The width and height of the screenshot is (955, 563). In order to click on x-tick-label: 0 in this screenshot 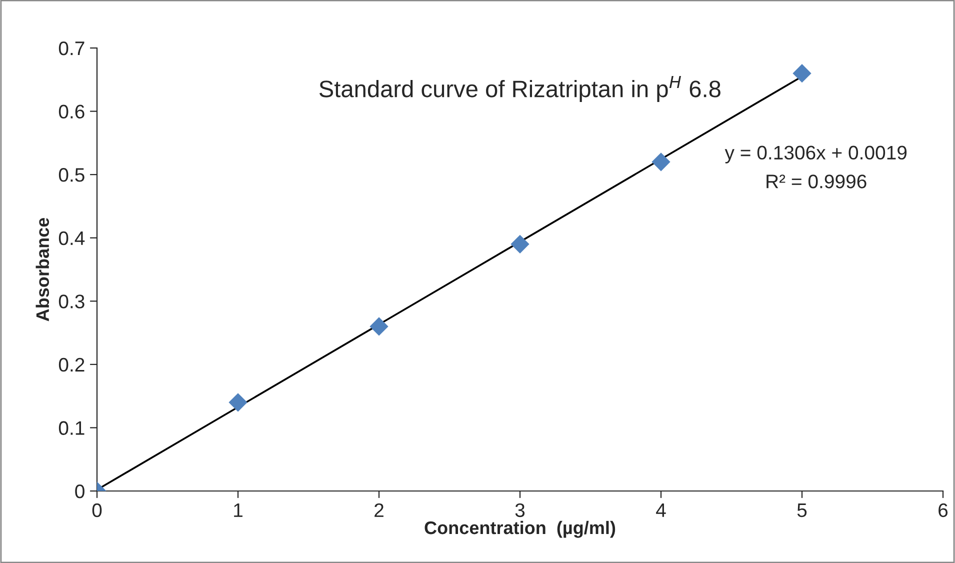, I will do `click(97, 510)`.